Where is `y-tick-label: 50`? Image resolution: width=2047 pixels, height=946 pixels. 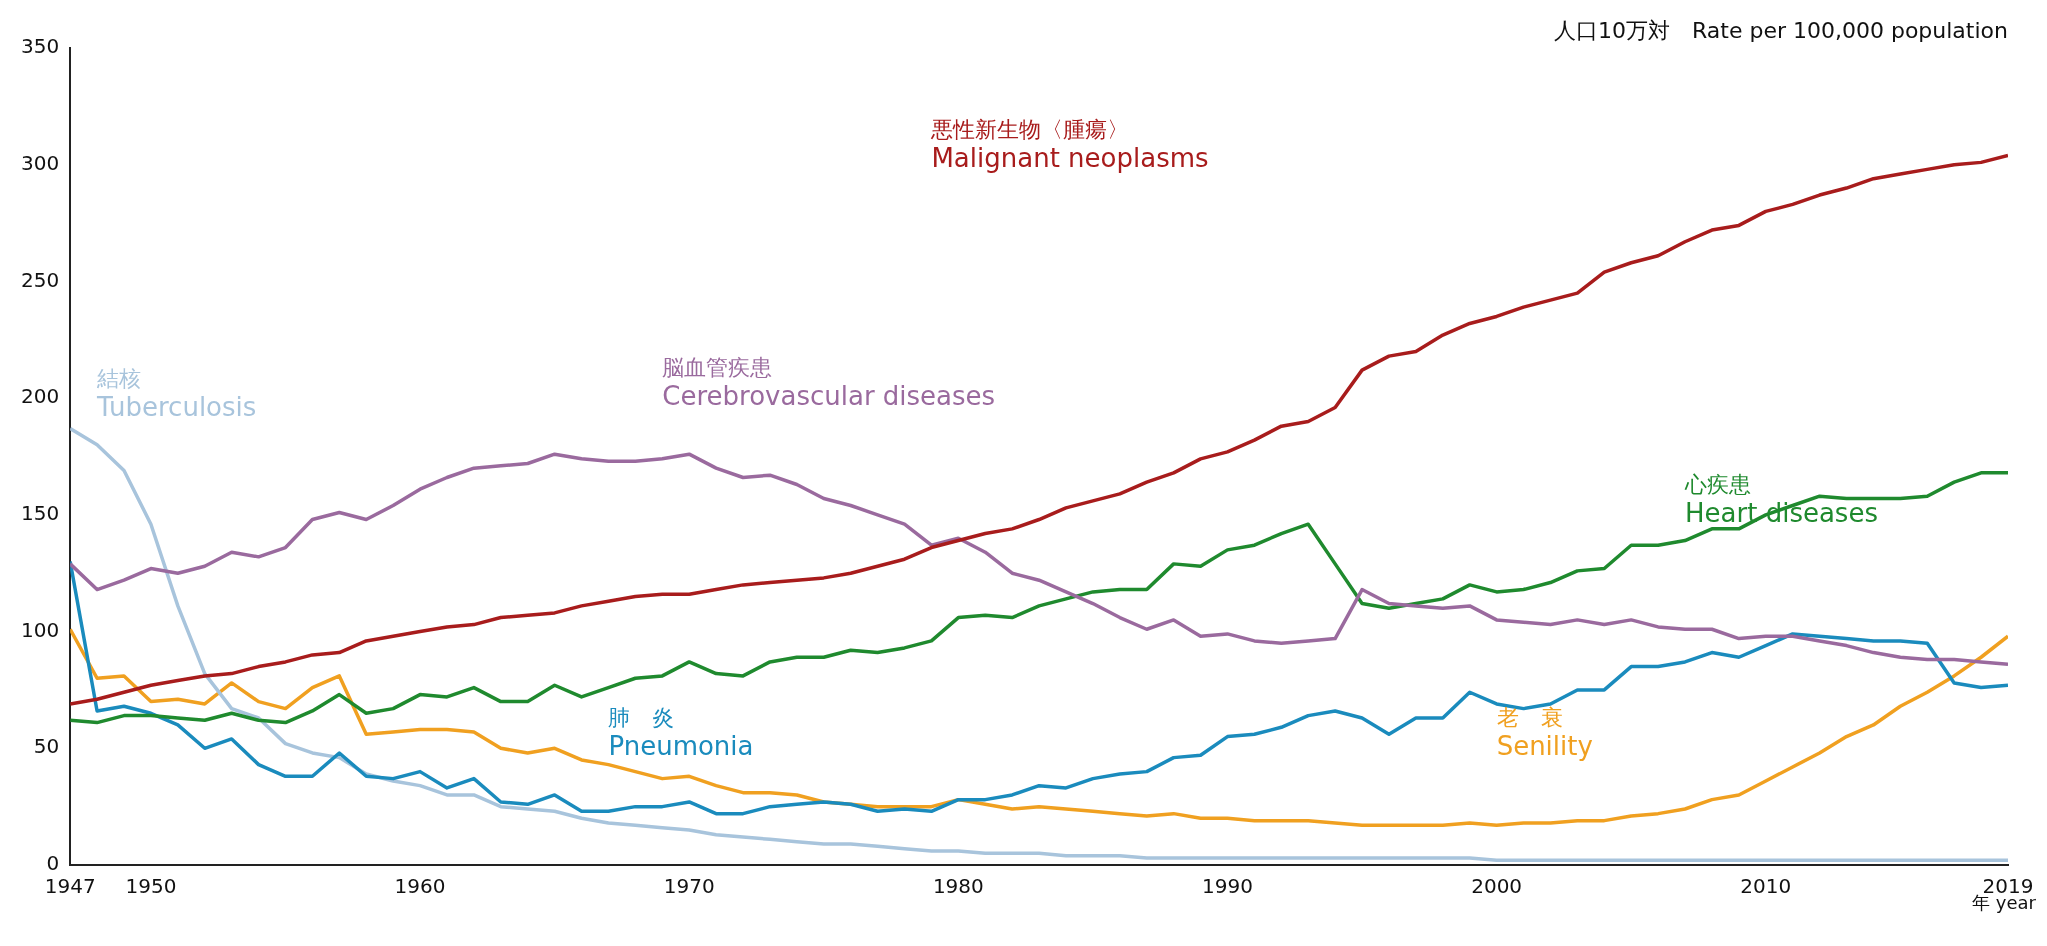 y-tick-label: 50 is located at coordinates (46, 746).